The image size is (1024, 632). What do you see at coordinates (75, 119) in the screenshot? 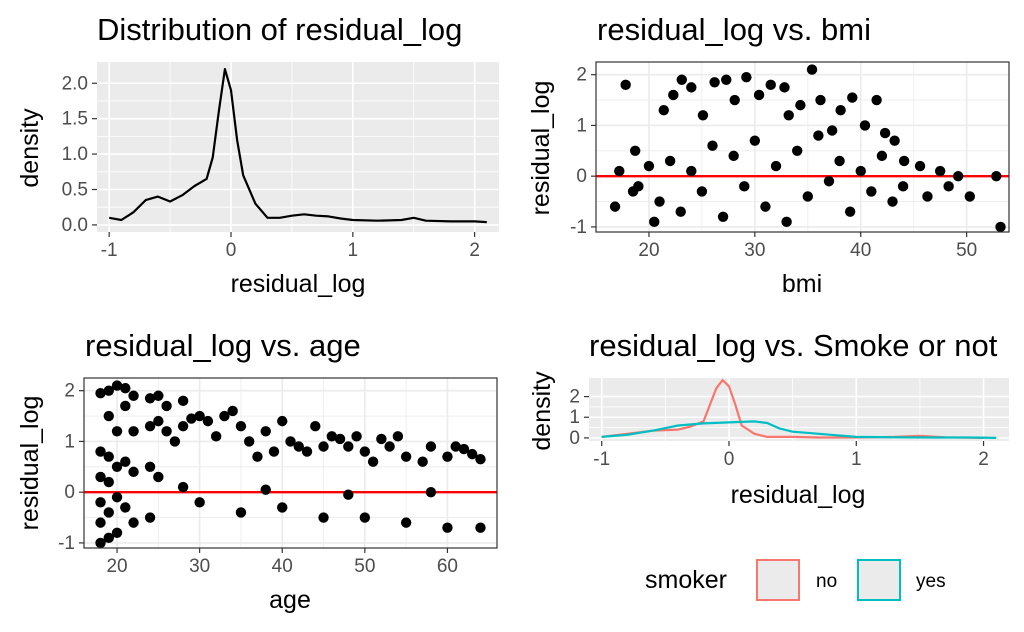
I see `y-tick-label: 1.5` at bounding box center [75, 119].